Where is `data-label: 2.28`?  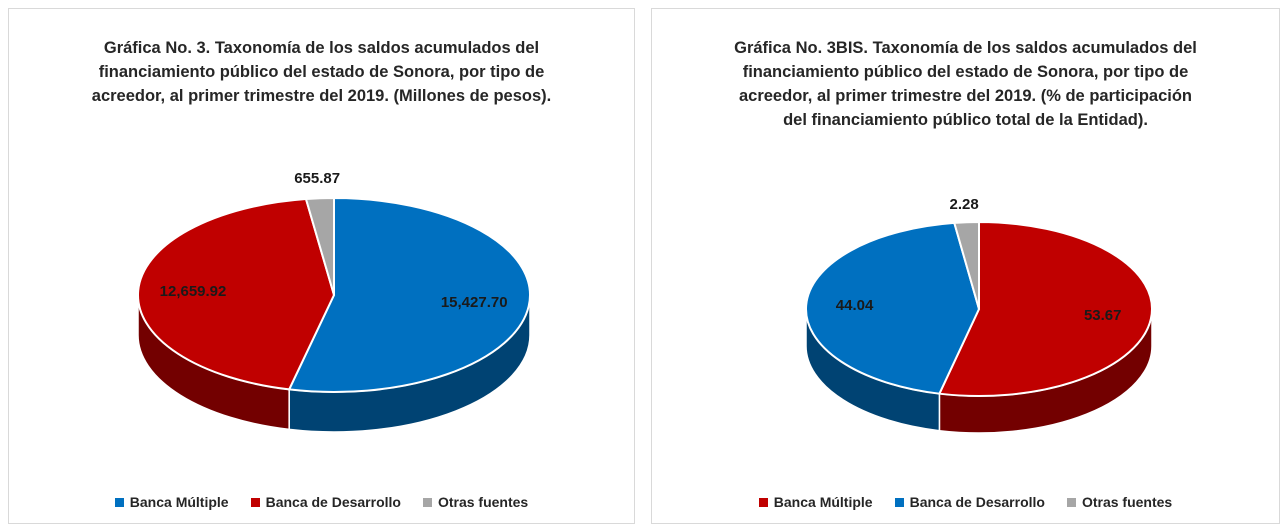 data-label: 2.28 is located at coordinates (964, 204).